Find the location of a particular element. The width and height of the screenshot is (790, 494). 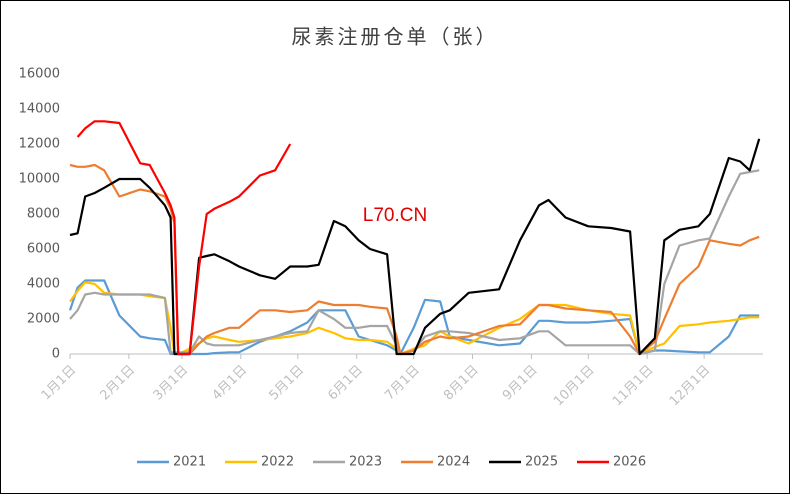

y-tick-label: 8000 is located at coordinates (43, 214).